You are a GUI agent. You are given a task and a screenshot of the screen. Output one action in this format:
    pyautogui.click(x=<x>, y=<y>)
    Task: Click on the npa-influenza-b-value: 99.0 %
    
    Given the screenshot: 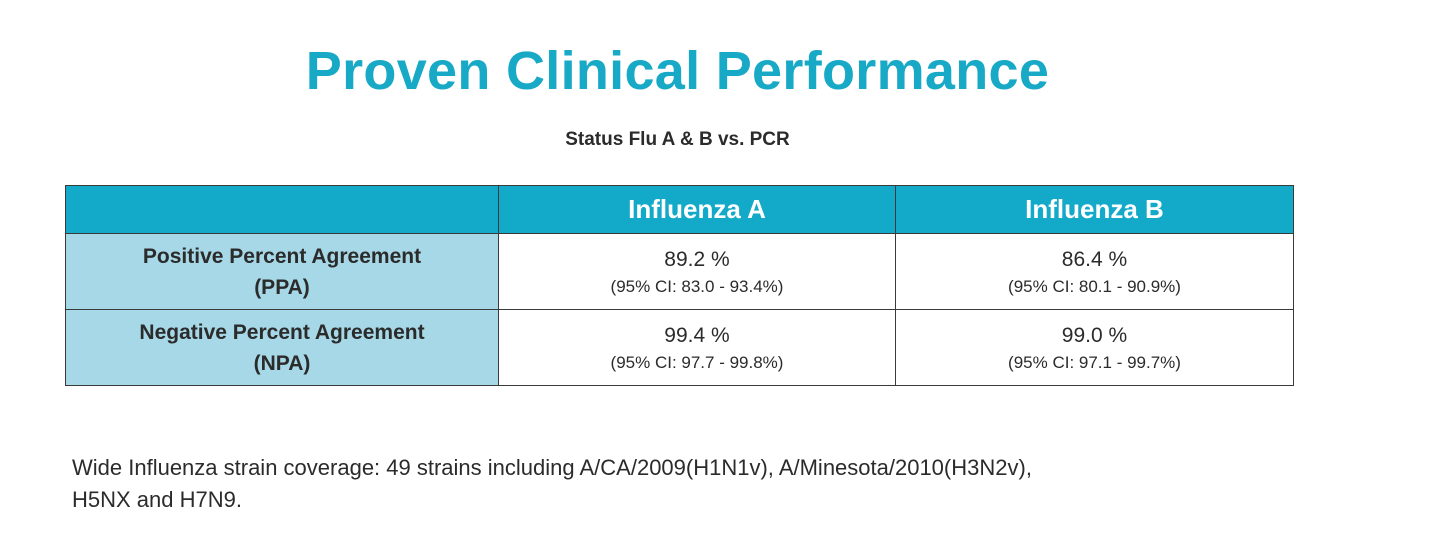 What is the action you would take?
    pyautogui.click(x=1094, y=335)
    